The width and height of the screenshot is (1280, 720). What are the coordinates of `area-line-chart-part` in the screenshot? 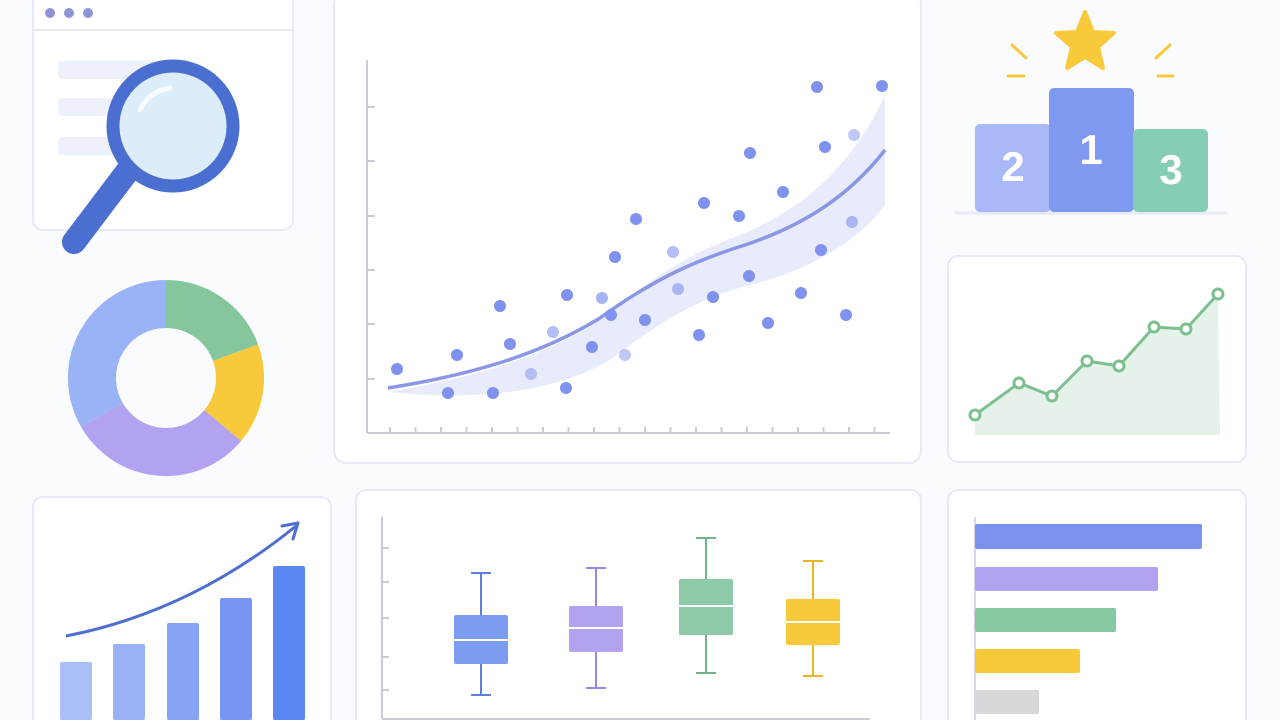 It's located at (1096, 354).